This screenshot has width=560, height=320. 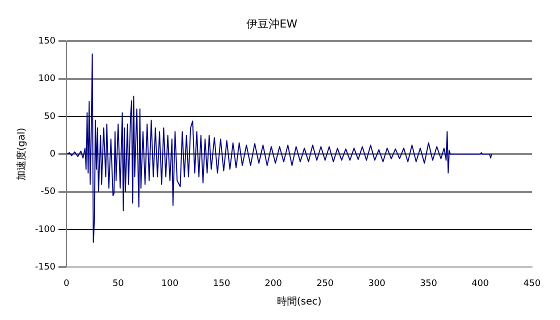 I want to click on x-tick-label: 250, so click(x=325, y=283).